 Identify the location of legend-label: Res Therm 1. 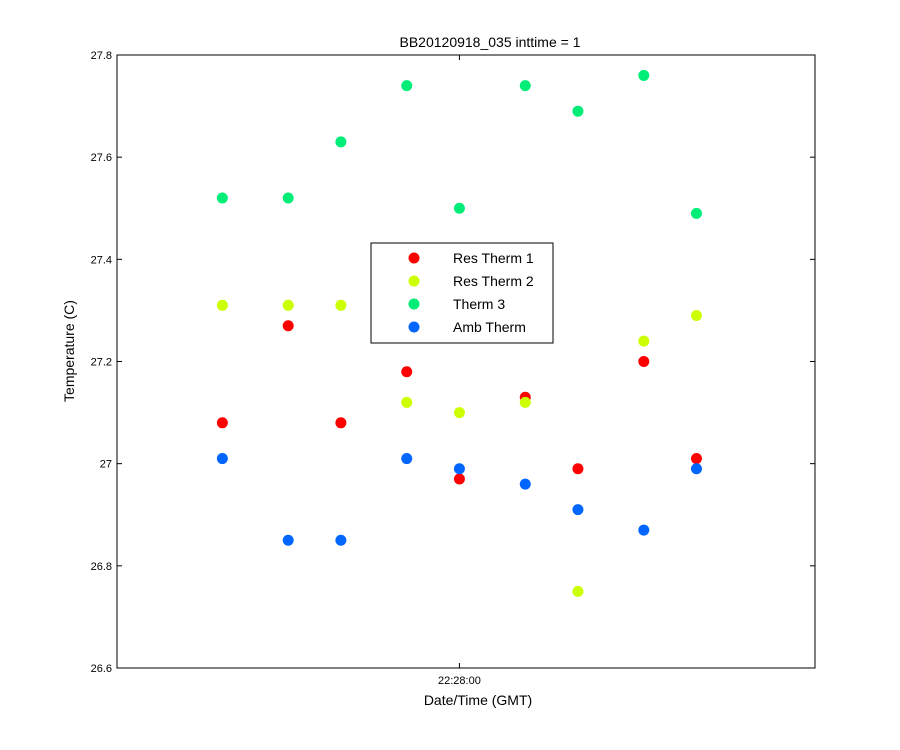
(493, 258).